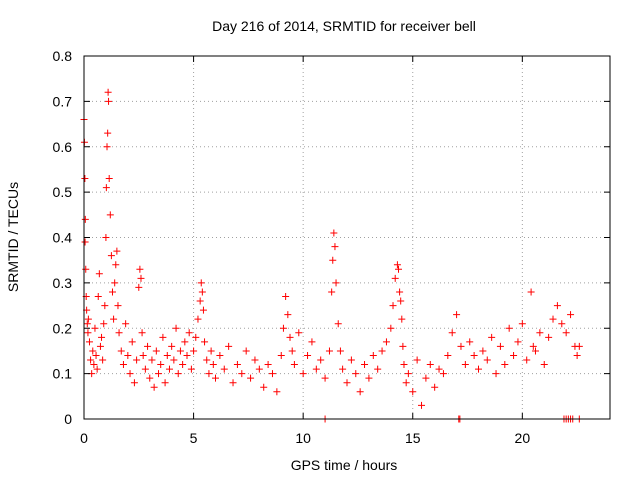 The image size is (640, 480). Describe the element at coordinates (303, 438) in the screenshot. I see `x-tick-label: 10` at that location.